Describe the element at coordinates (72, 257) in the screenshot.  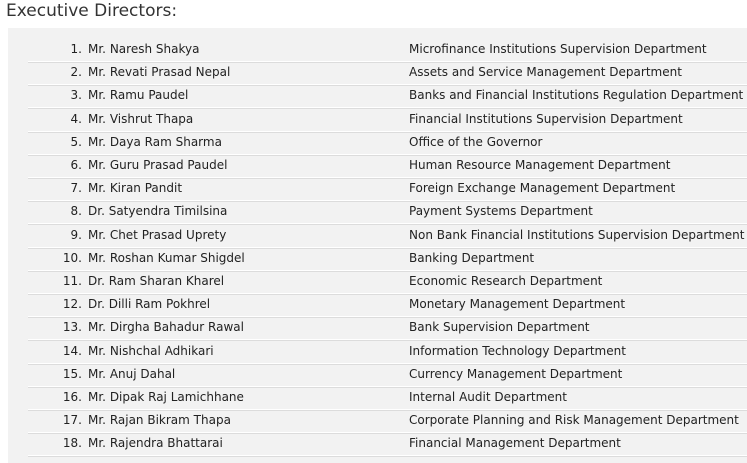
I see `row-number: 10.` at that location.